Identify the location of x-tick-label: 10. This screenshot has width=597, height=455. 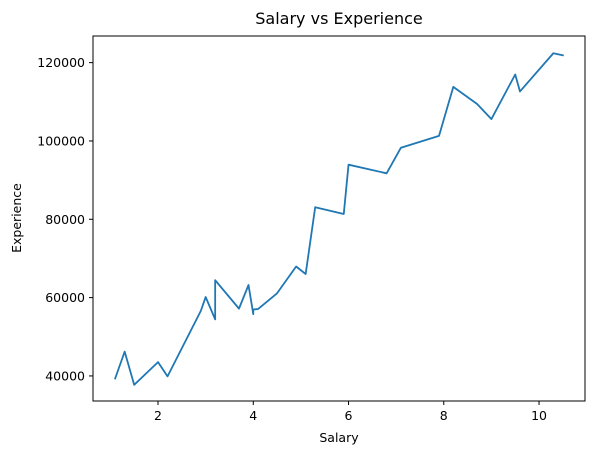
(539, 415).